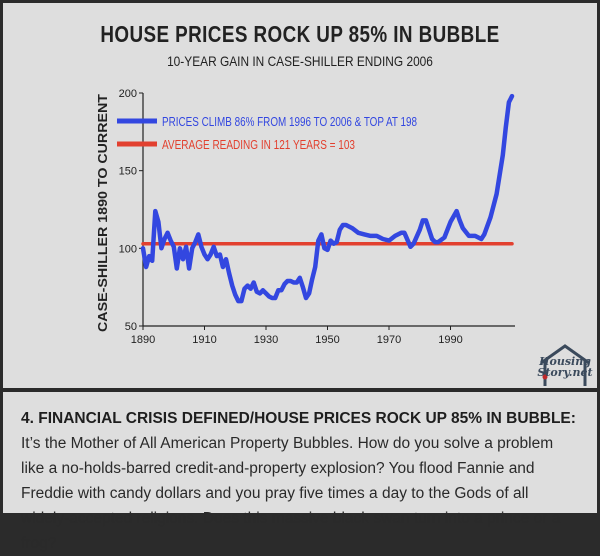 This screenshot has height=556, width=600. I want to click on x-tick-label: 1950, so click(327, 340).